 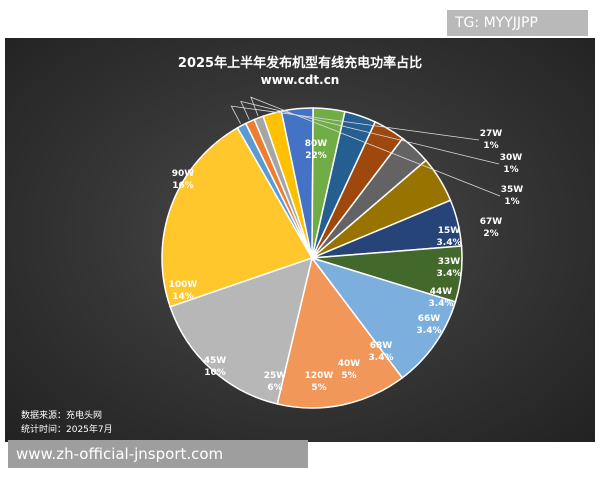 What do you see at coordinates (275, 382) in the screenshot?
I see `slice-label-25w: 25W 6%` at bounding box center [275, 382].